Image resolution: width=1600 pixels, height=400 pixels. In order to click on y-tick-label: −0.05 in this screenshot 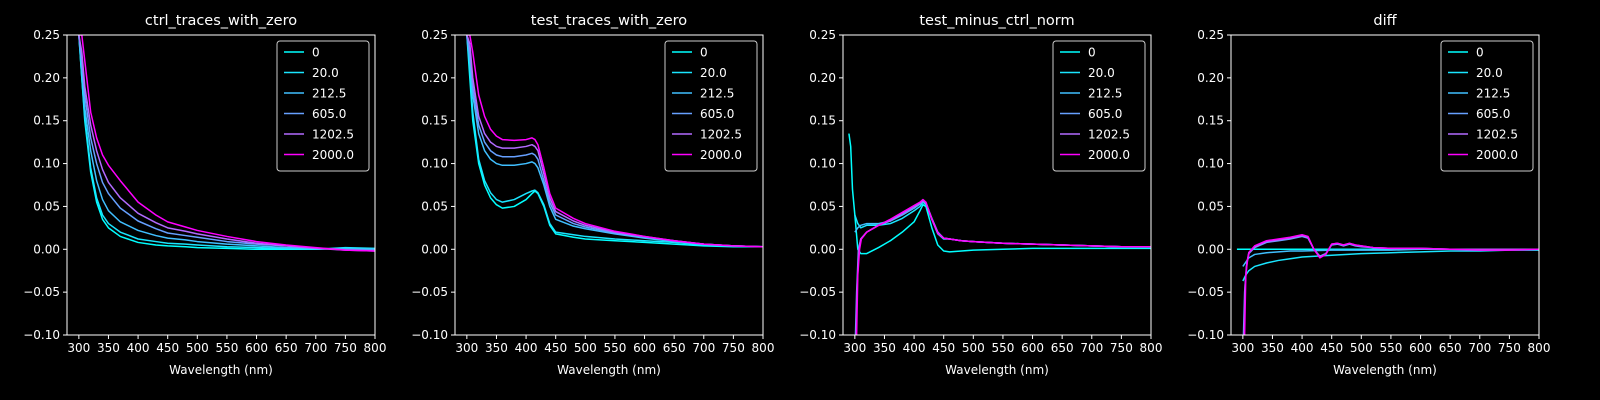, I will do `click(817, 292)`.